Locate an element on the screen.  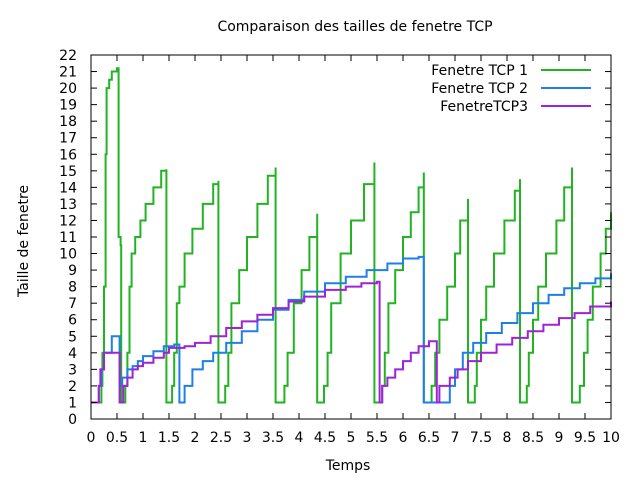
y-tick-label: 3 is located at coordinates (72, 370).